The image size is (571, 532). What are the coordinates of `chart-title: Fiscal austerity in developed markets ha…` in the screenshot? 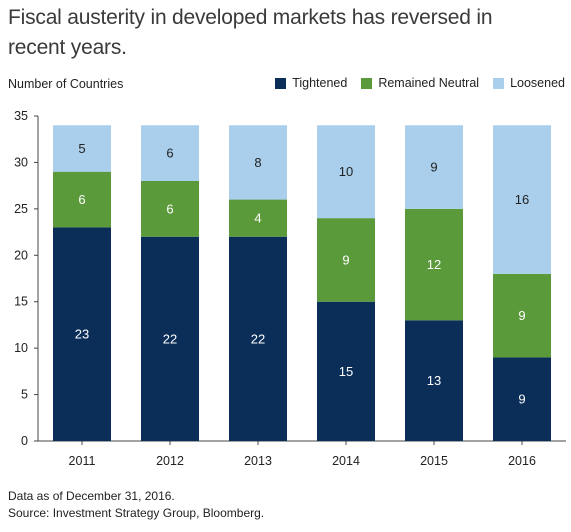 It's located at (250, 32).